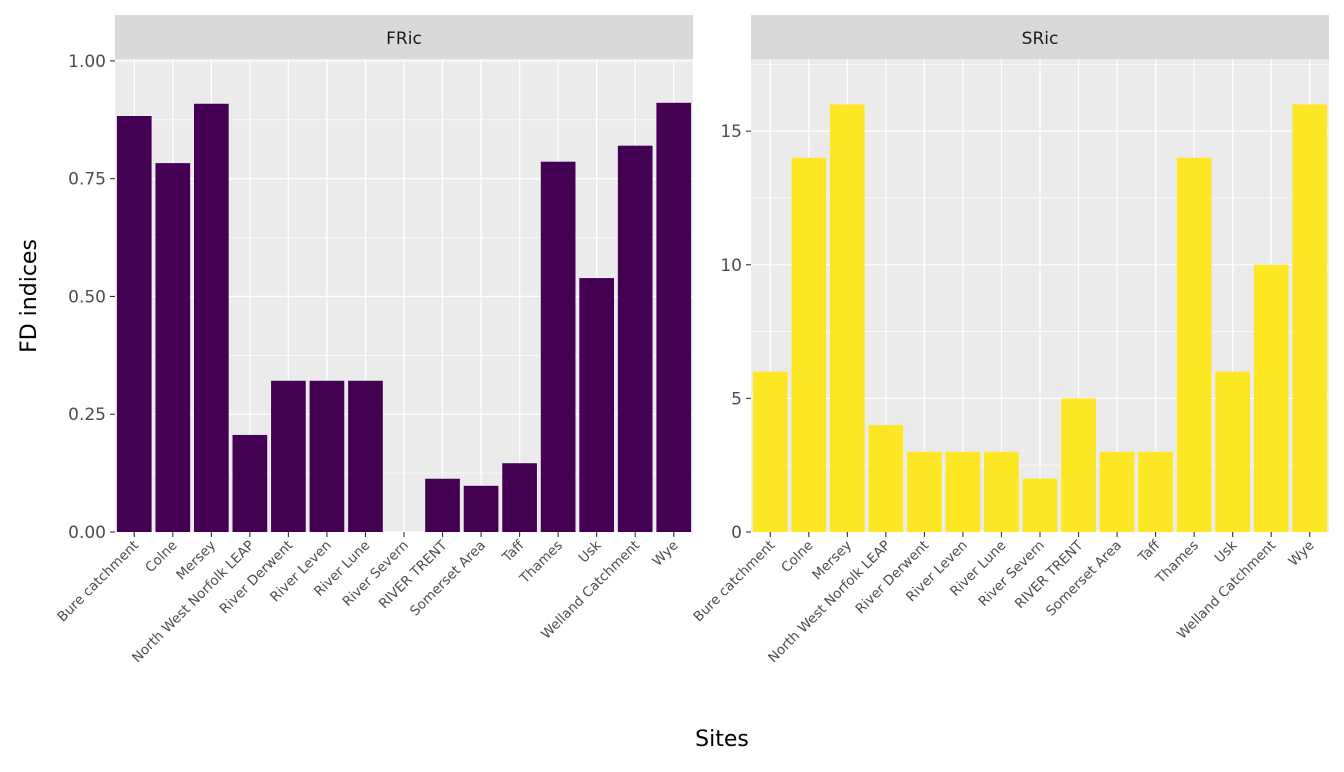 The width and height of the screenshot is (1344, 772). What do you see at coordinates (87, 415) in the screenshot?
I see `y-tick-label: 0.25` at bounding box center [87, 415].